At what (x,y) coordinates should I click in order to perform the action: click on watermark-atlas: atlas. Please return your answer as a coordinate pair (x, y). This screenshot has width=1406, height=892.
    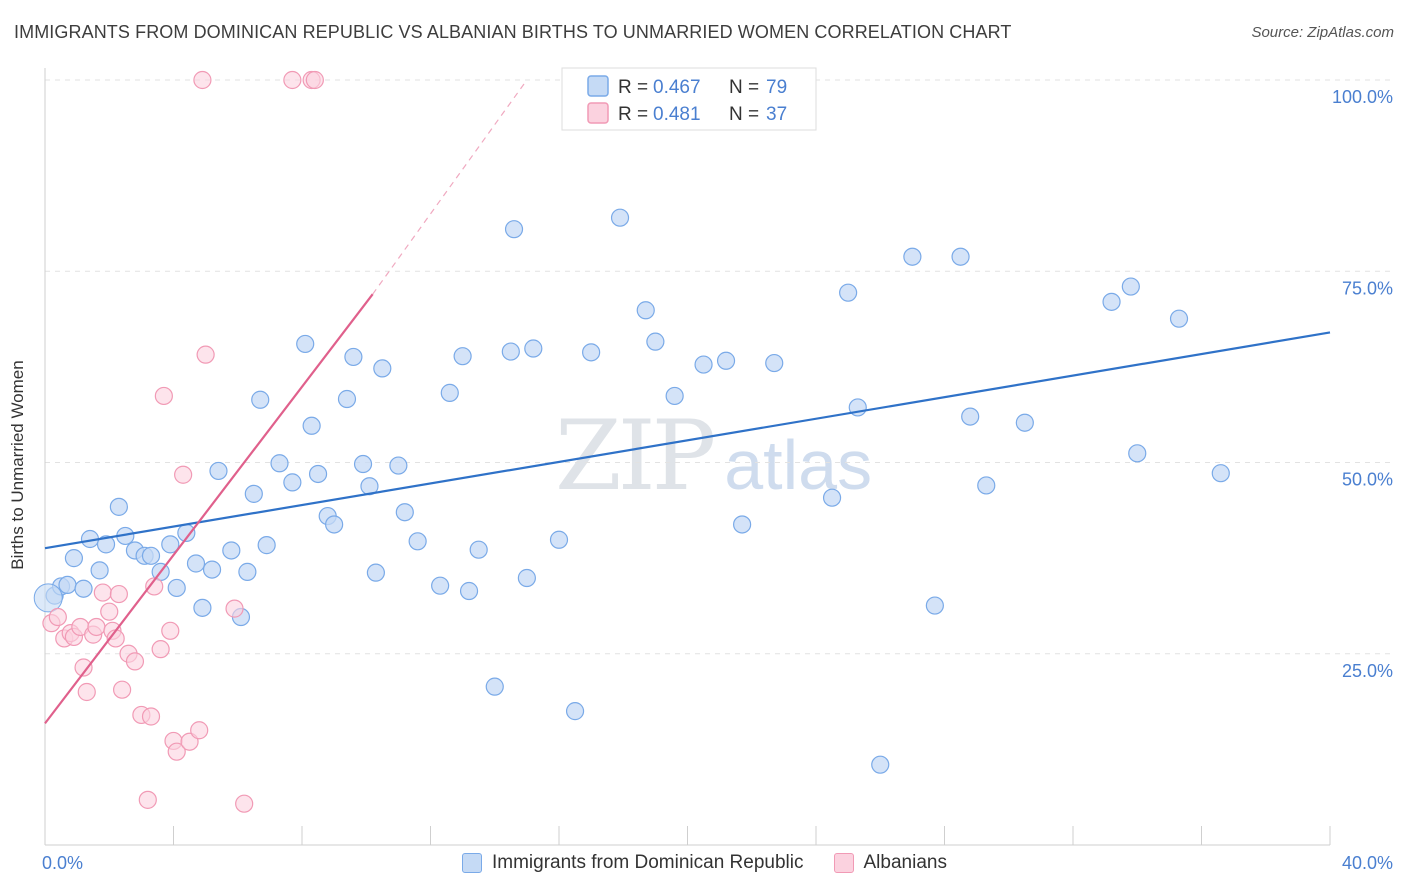
    Looking at the image, I should click on (798, 465).